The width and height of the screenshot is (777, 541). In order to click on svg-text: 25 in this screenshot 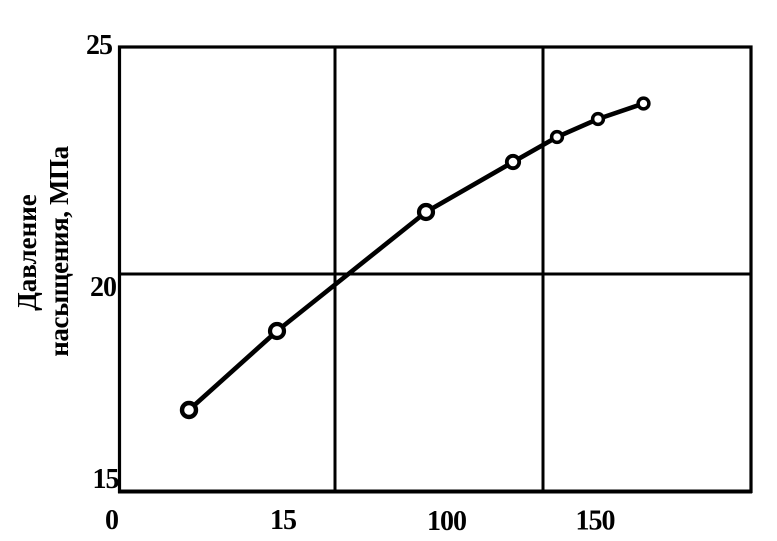, I will do `click(99, 45)`.